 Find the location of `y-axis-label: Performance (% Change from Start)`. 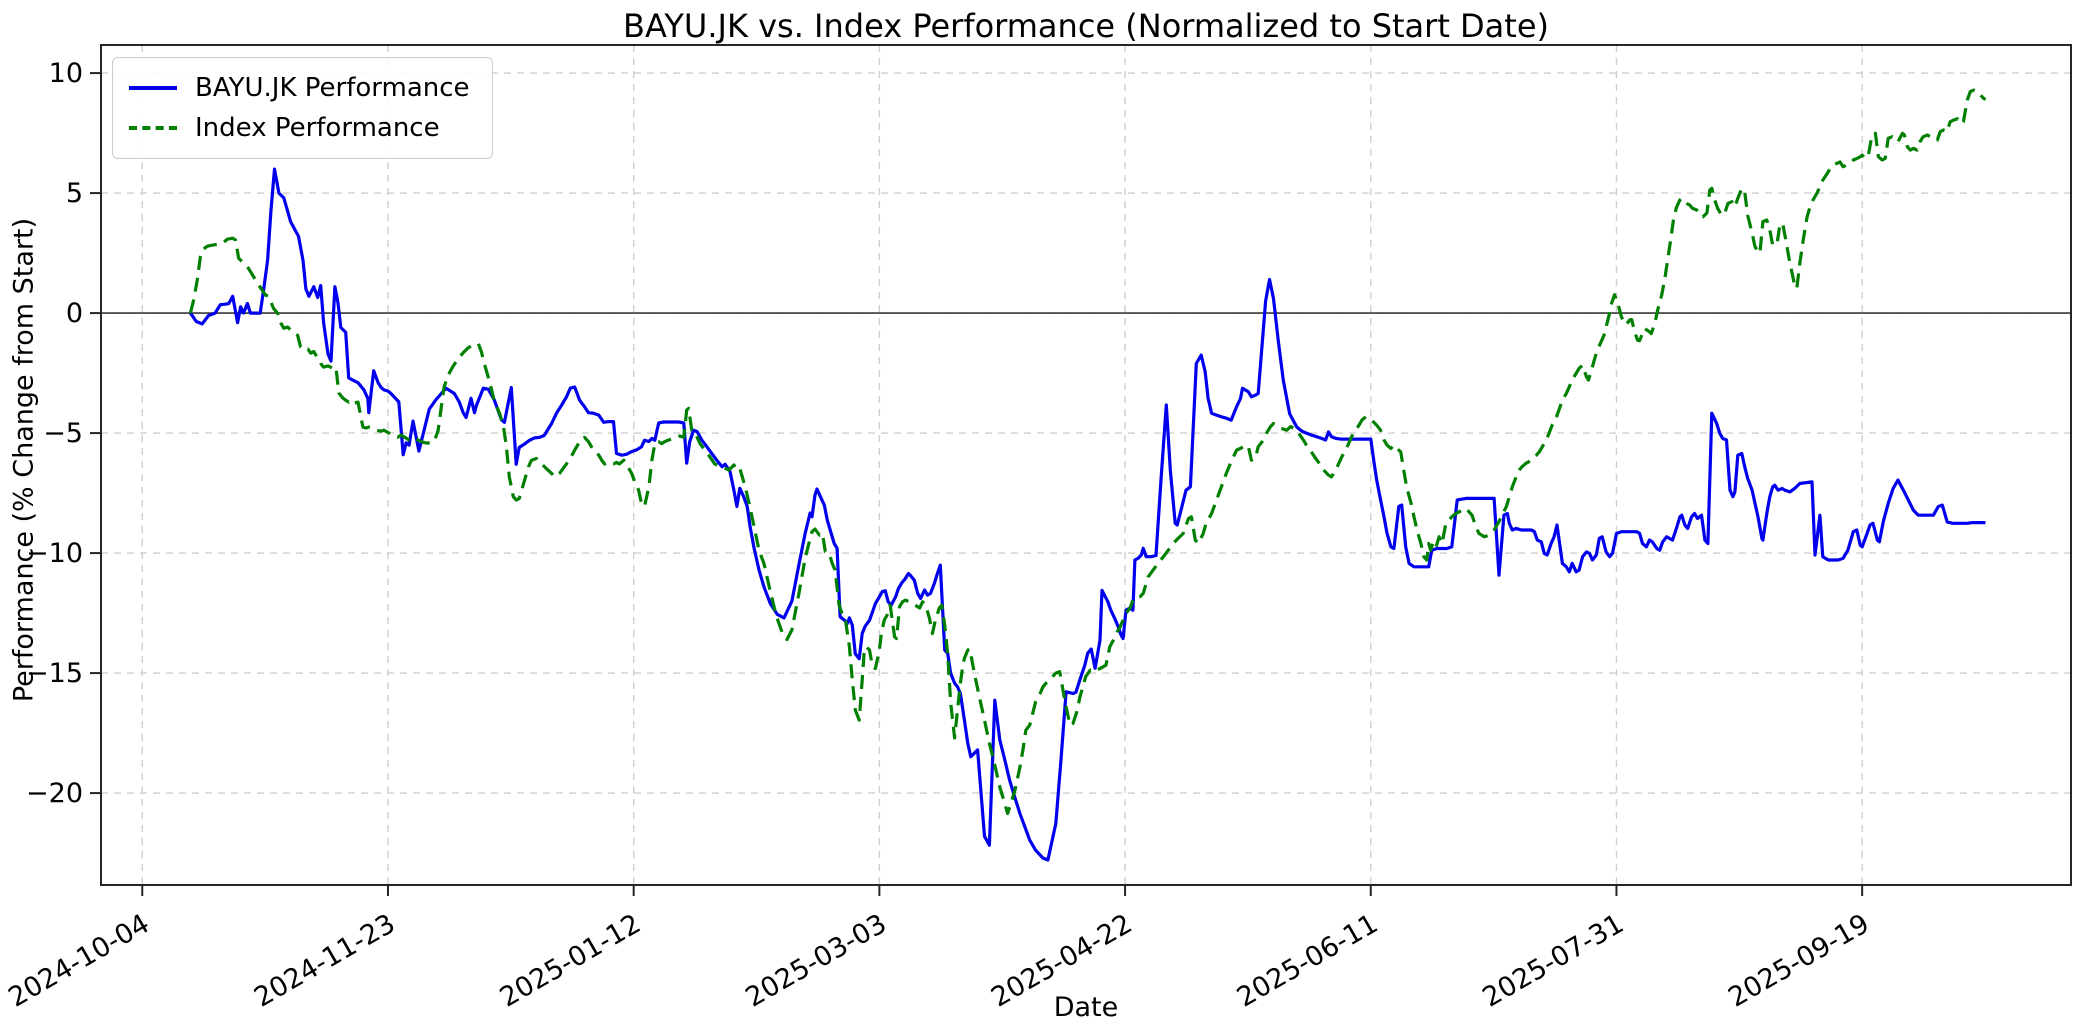

y-axis-label: Performance (% Change from Start) is located at coordinates (24, 460).